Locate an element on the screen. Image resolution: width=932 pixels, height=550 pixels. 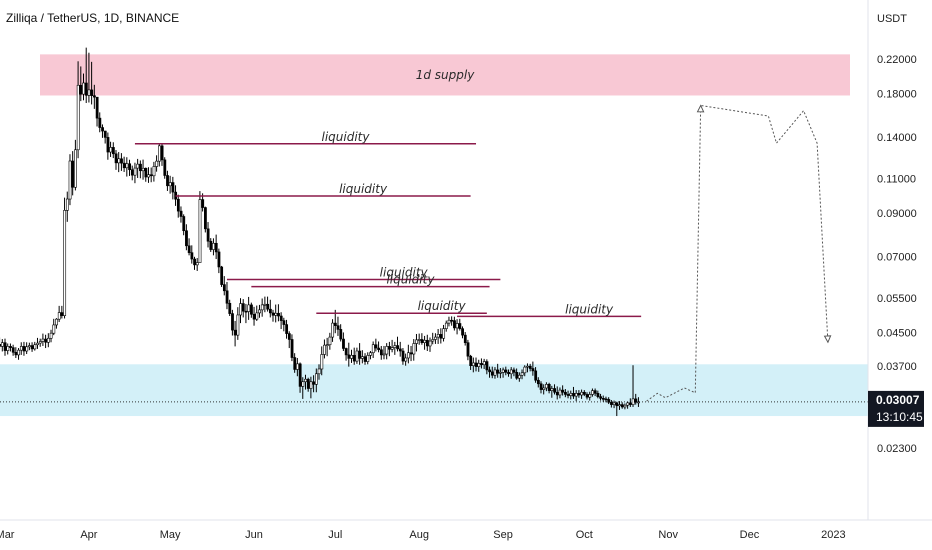
x-tick-label: Mar is located at coordinates (7, 535).